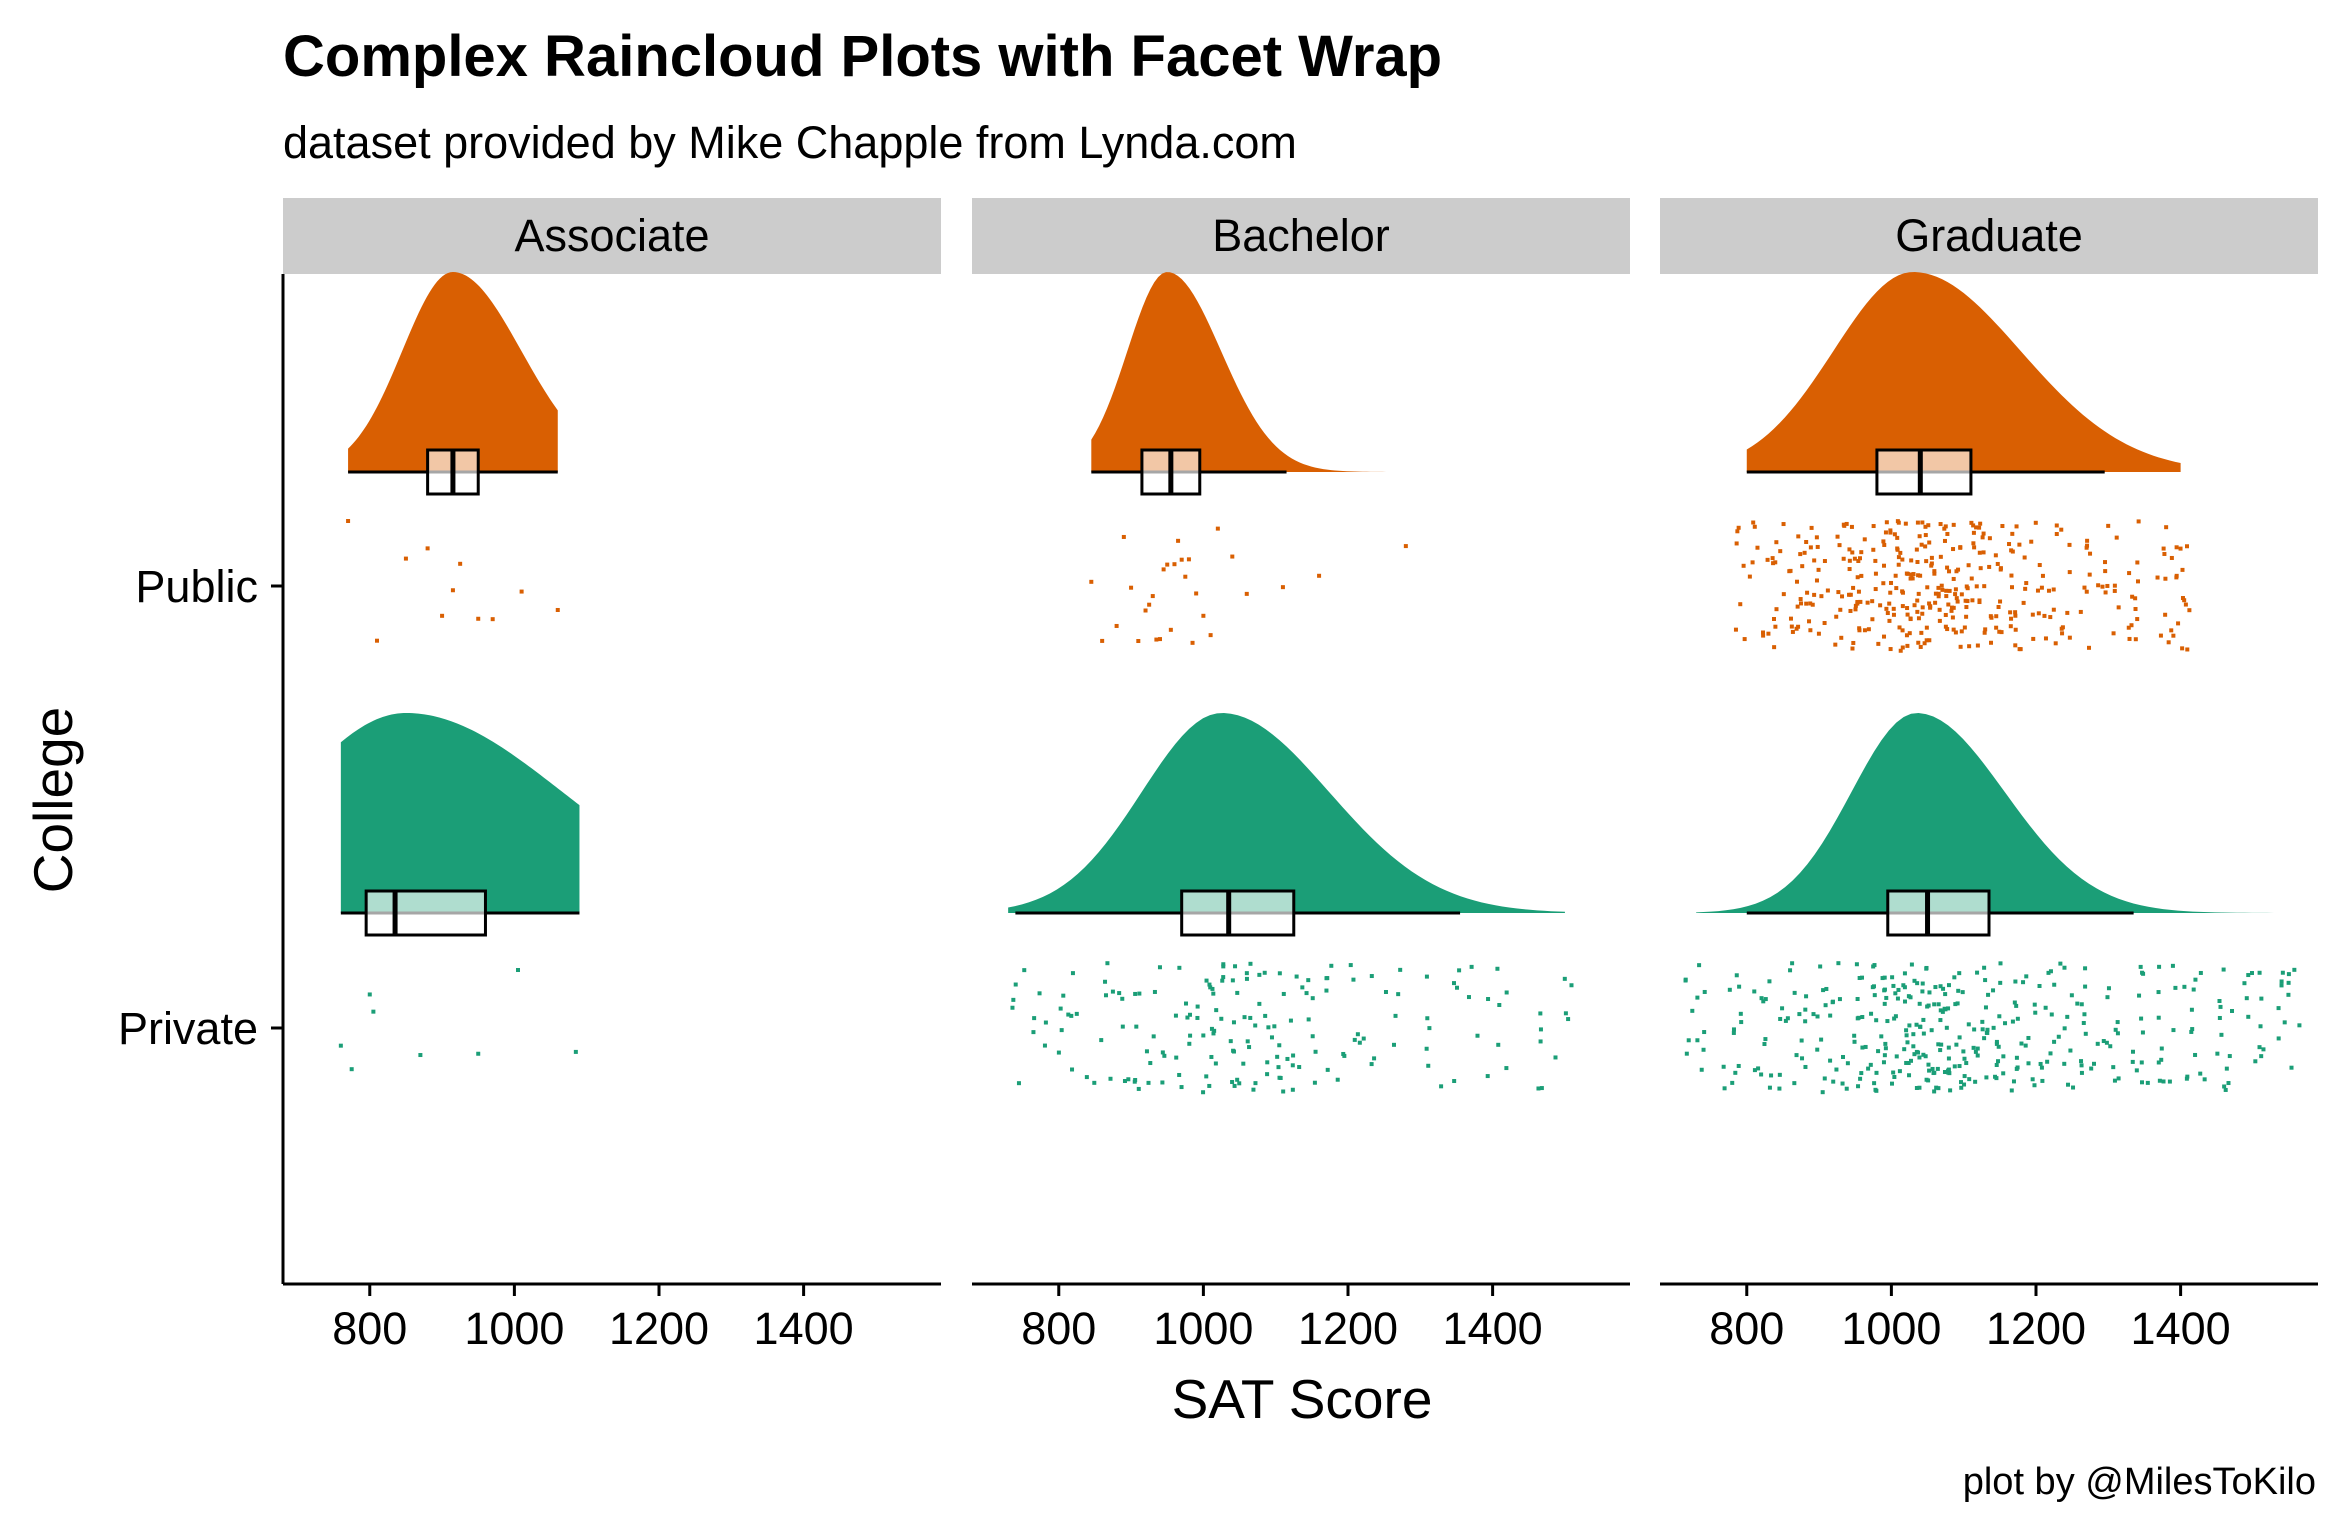  Describe the element at coordinates (1746, 1328) in the screenshot. I see `x-tick-label: 800` at that location.